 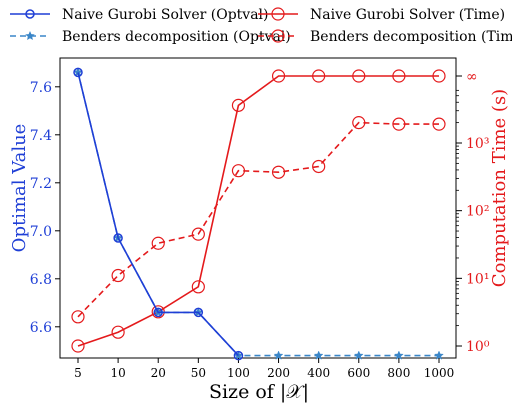 I want to click on legend-label: Benders decomposition (Time), so click(x=411, y=37).